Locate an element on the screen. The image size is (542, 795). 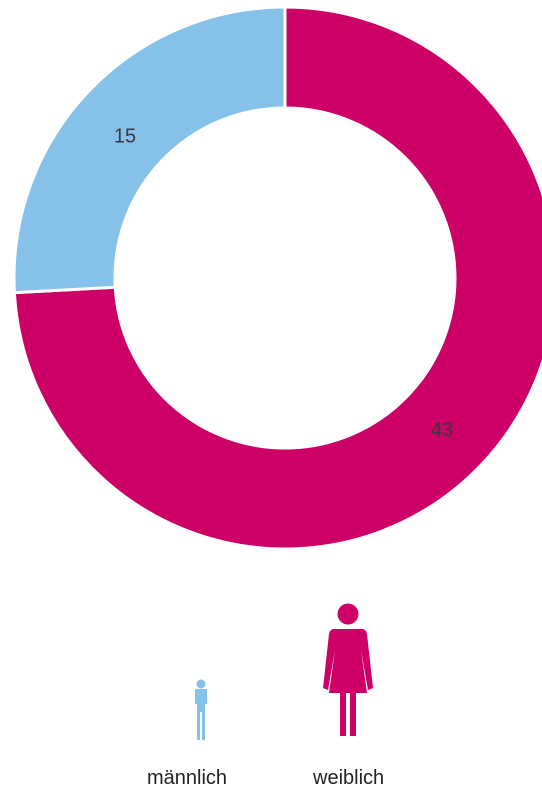
data-label-maennlich: 15 is located at coordinates (125, 136).